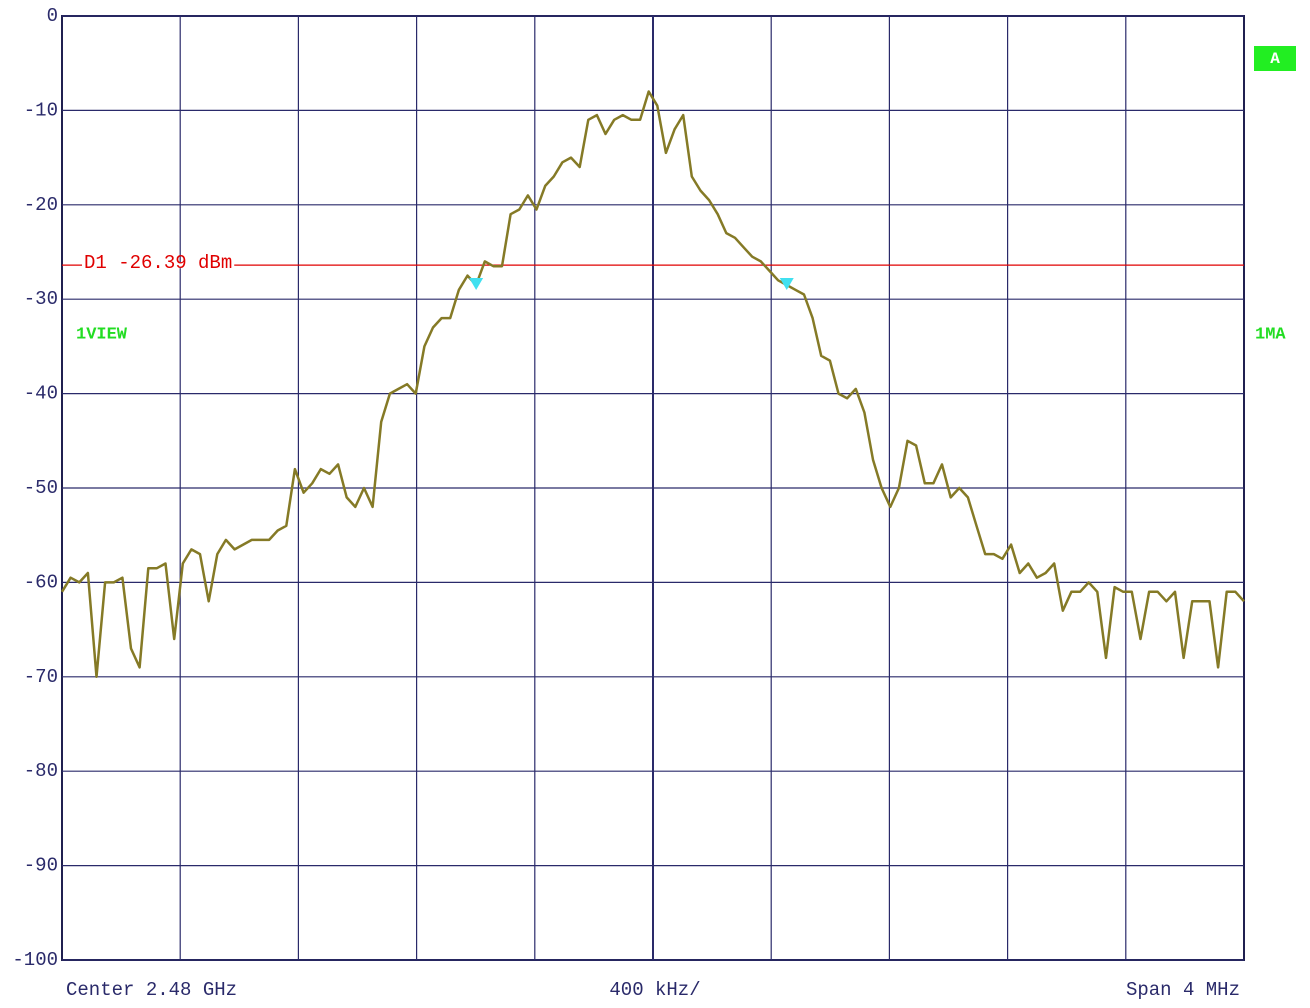  Describe the element at coordinates (151, 990) in the screenshot. I see `x-left-label: Center 2.48 GHz` at that location.